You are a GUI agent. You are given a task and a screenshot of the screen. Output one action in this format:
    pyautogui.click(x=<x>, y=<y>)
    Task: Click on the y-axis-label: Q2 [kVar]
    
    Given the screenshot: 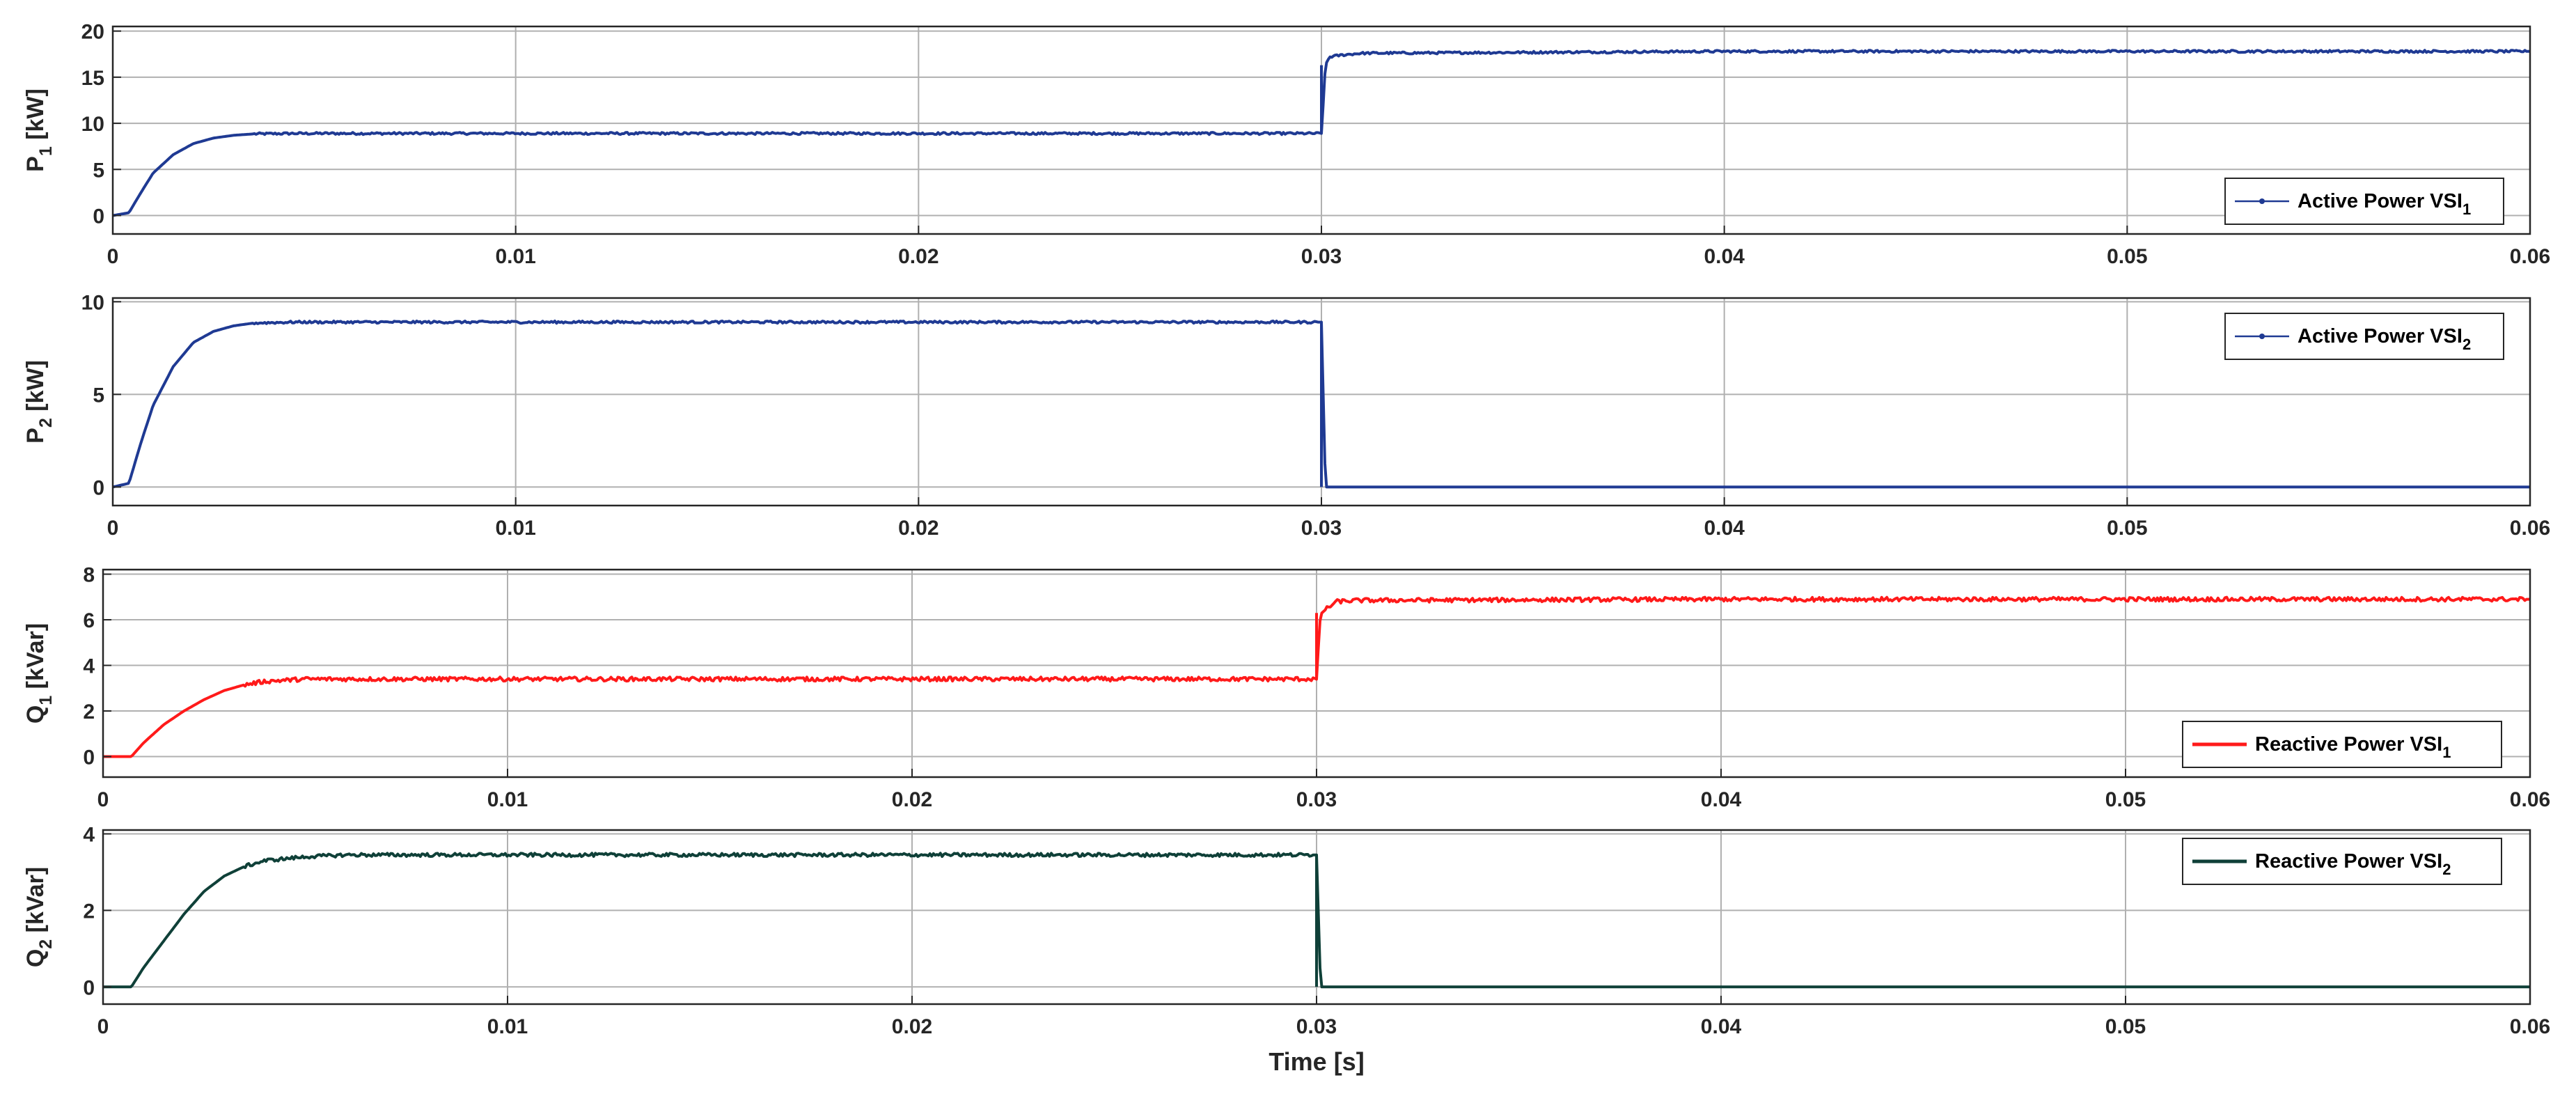 What is the action you would take?
    pyautogui.click(x=39, y=917)
    